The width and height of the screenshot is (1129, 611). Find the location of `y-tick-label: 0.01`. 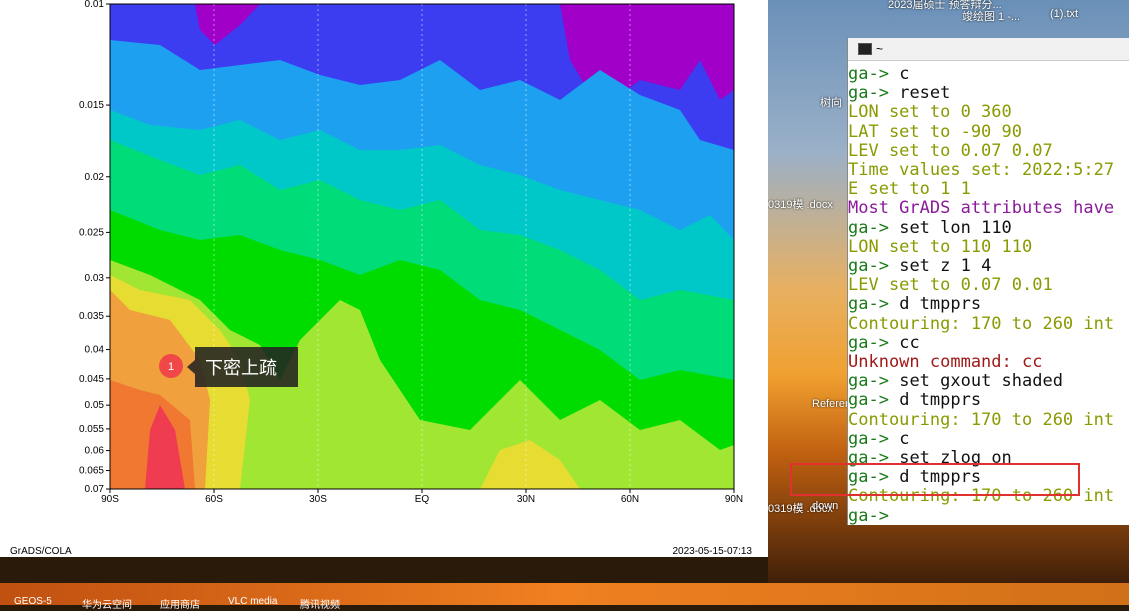

y-tick-label: 0.01 is located at coordinates (95, 5).